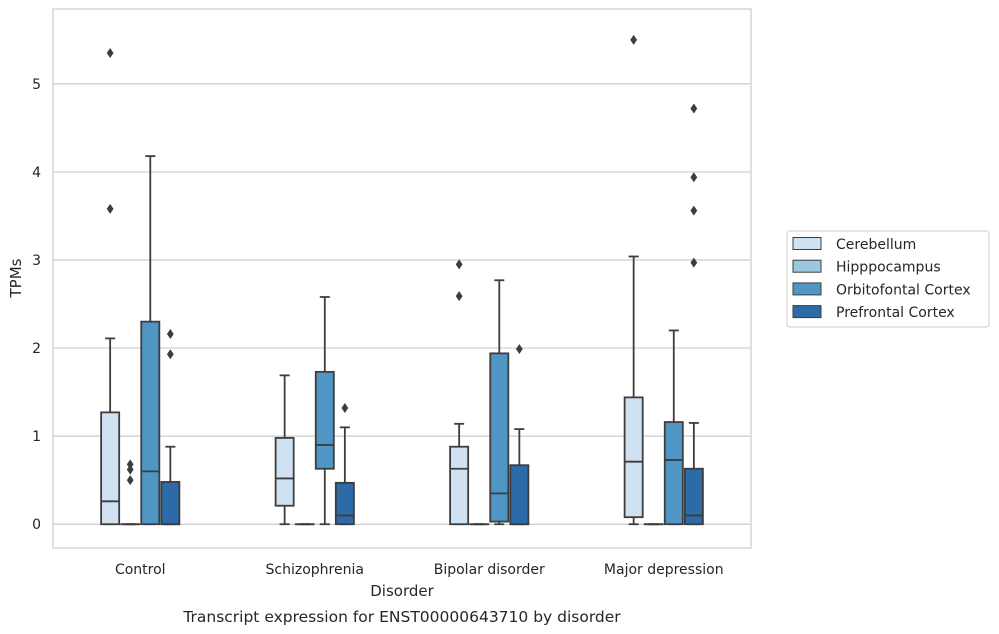 This screenshot has height=634, width=999. I want to click on x-tick-label-bipolar-disorder: Bipolar disorder, so click(489, 570).